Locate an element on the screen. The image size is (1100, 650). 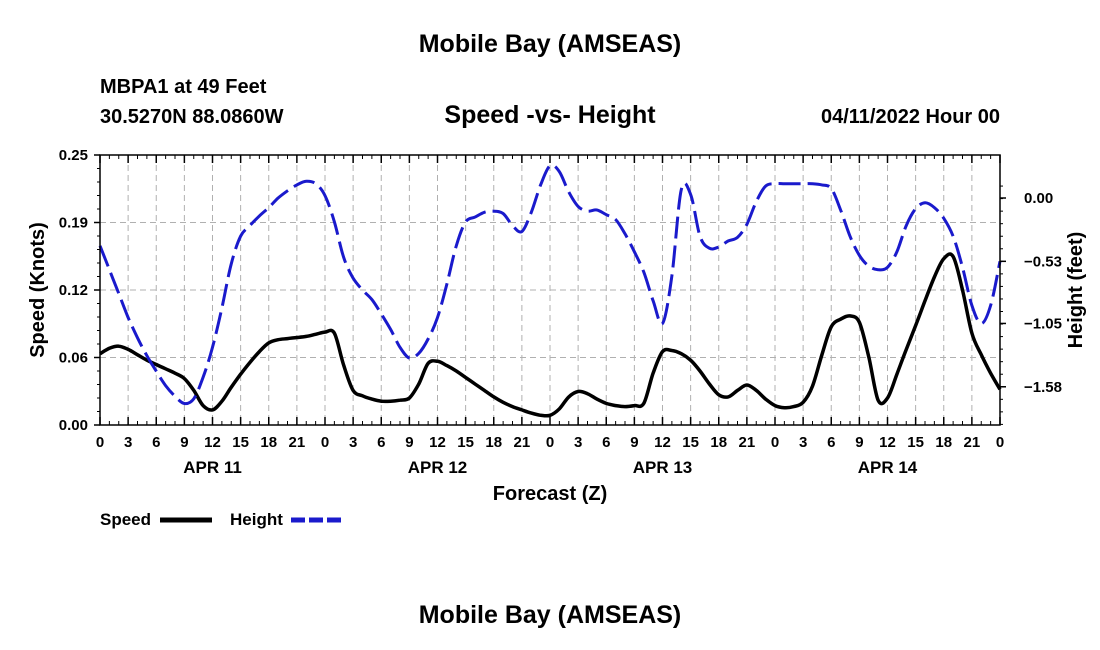
repeat-title: Mobile Bay (AMSEAS) is located at coordinates (550, 615).